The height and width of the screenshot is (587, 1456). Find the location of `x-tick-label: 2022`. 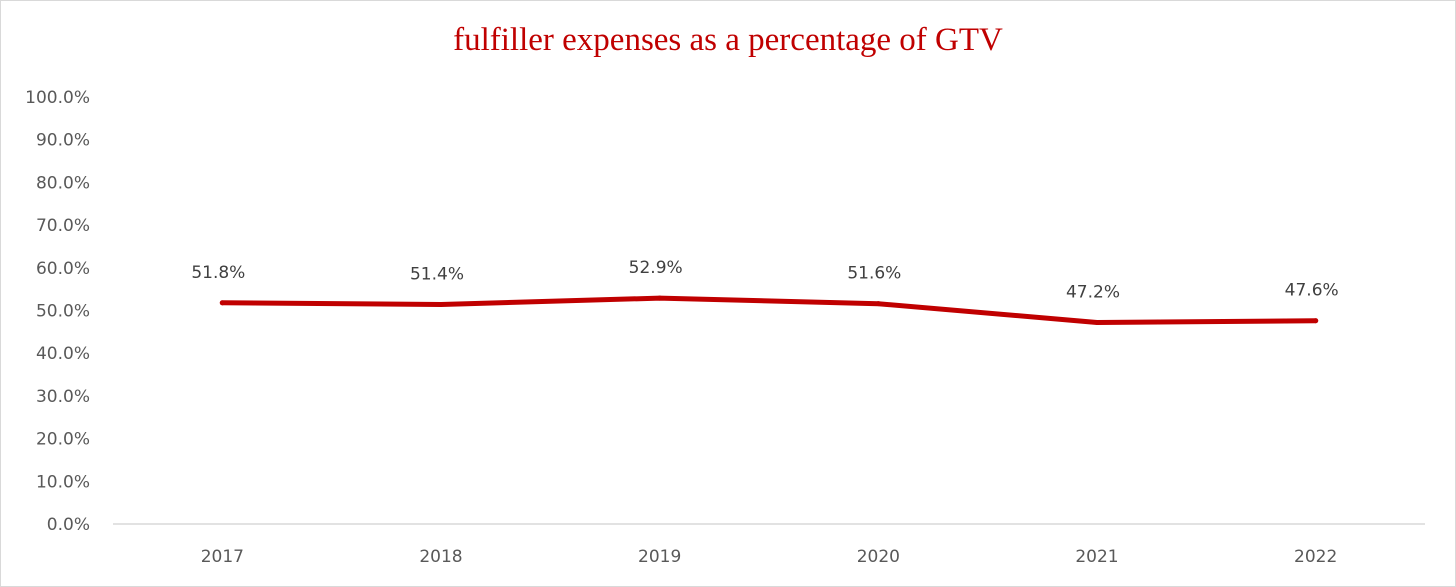

x-tick-label: 2022 is located at coordinates (1315, 557).